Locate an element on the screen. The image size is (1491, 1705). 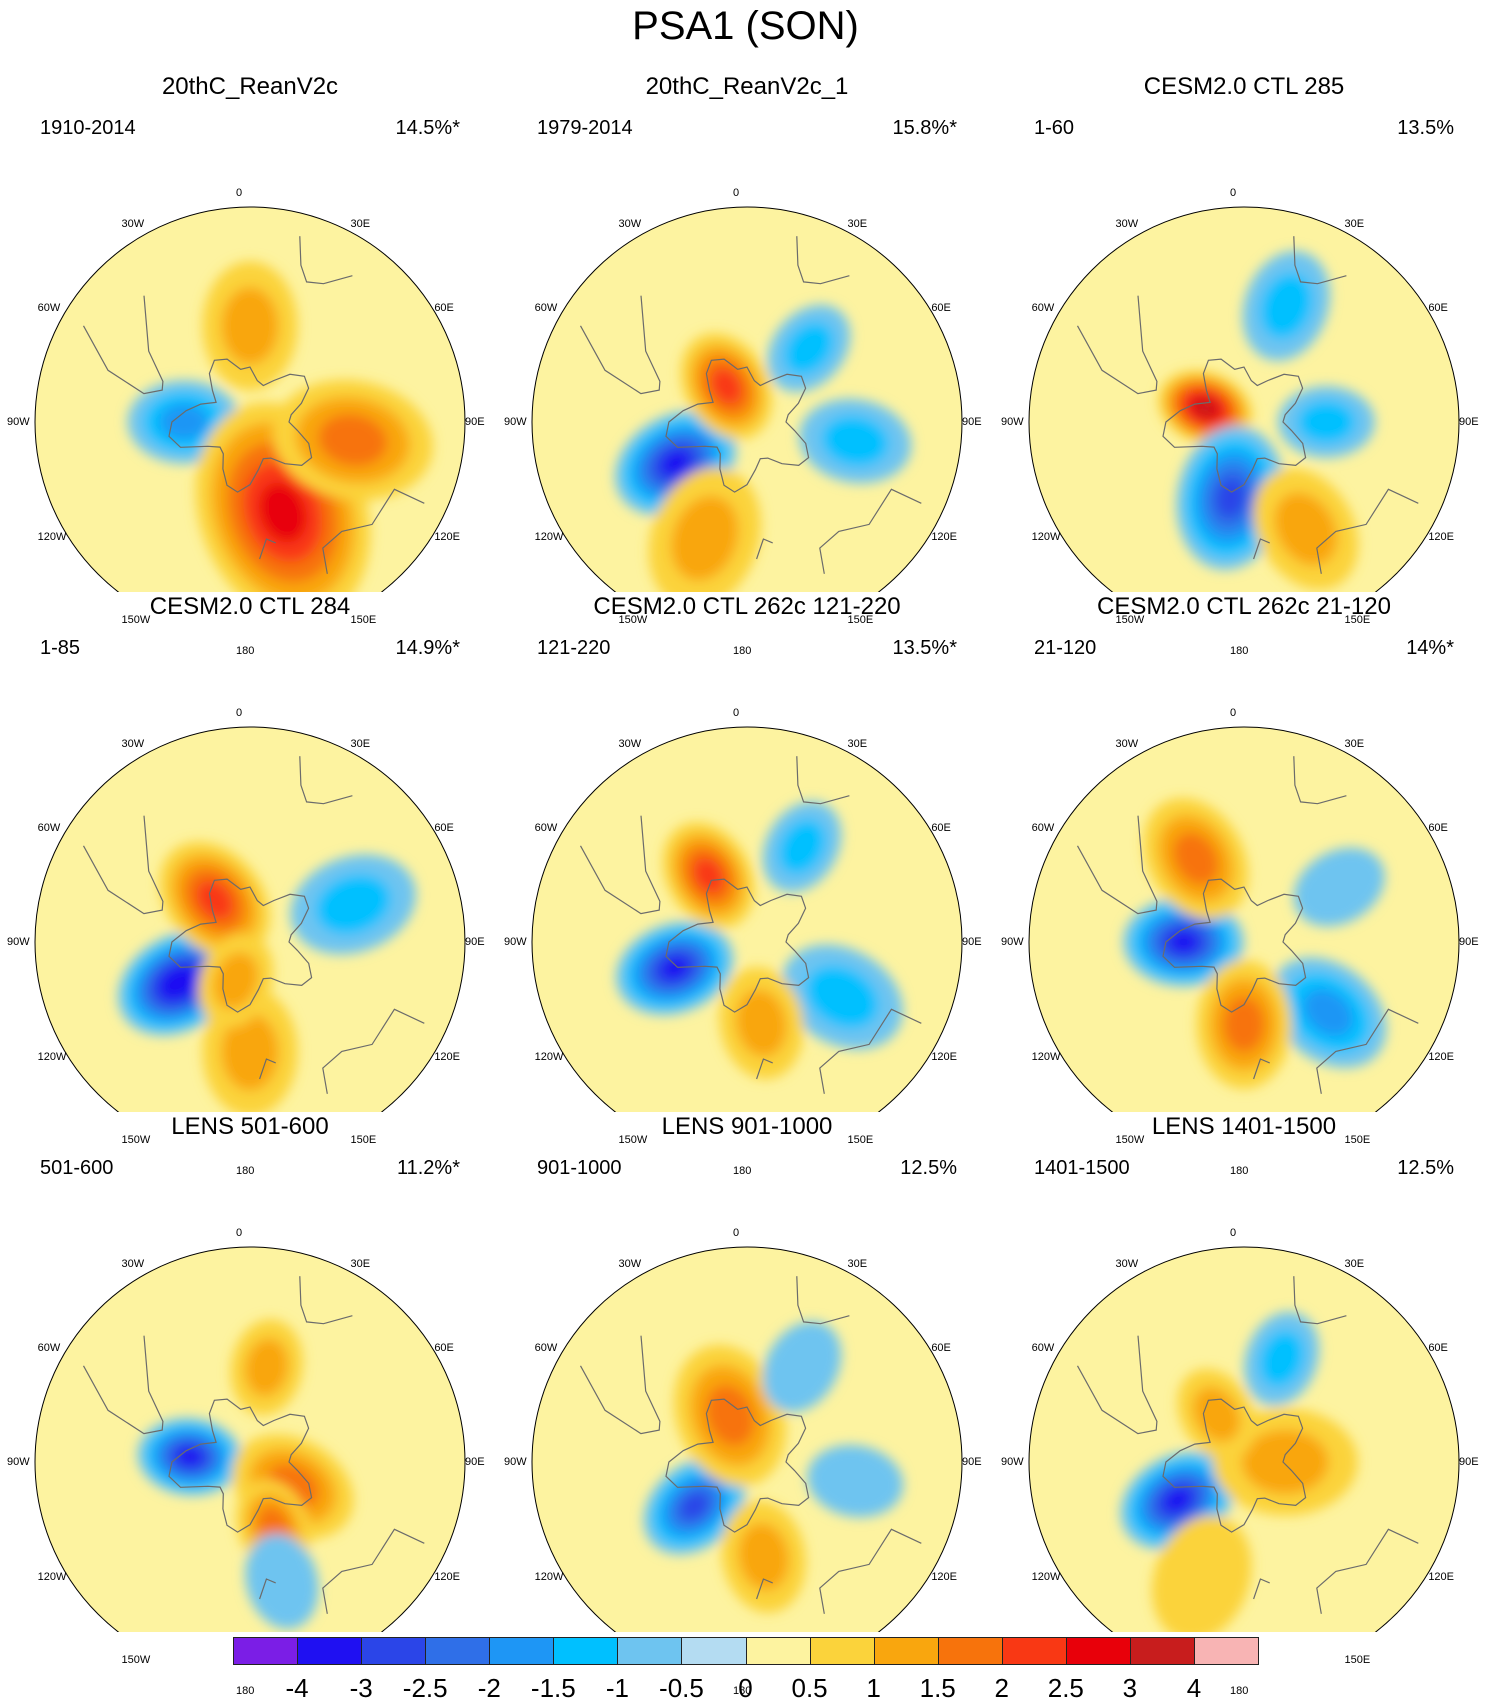
longitude-label: 0 is located at coordinates (239, 193).